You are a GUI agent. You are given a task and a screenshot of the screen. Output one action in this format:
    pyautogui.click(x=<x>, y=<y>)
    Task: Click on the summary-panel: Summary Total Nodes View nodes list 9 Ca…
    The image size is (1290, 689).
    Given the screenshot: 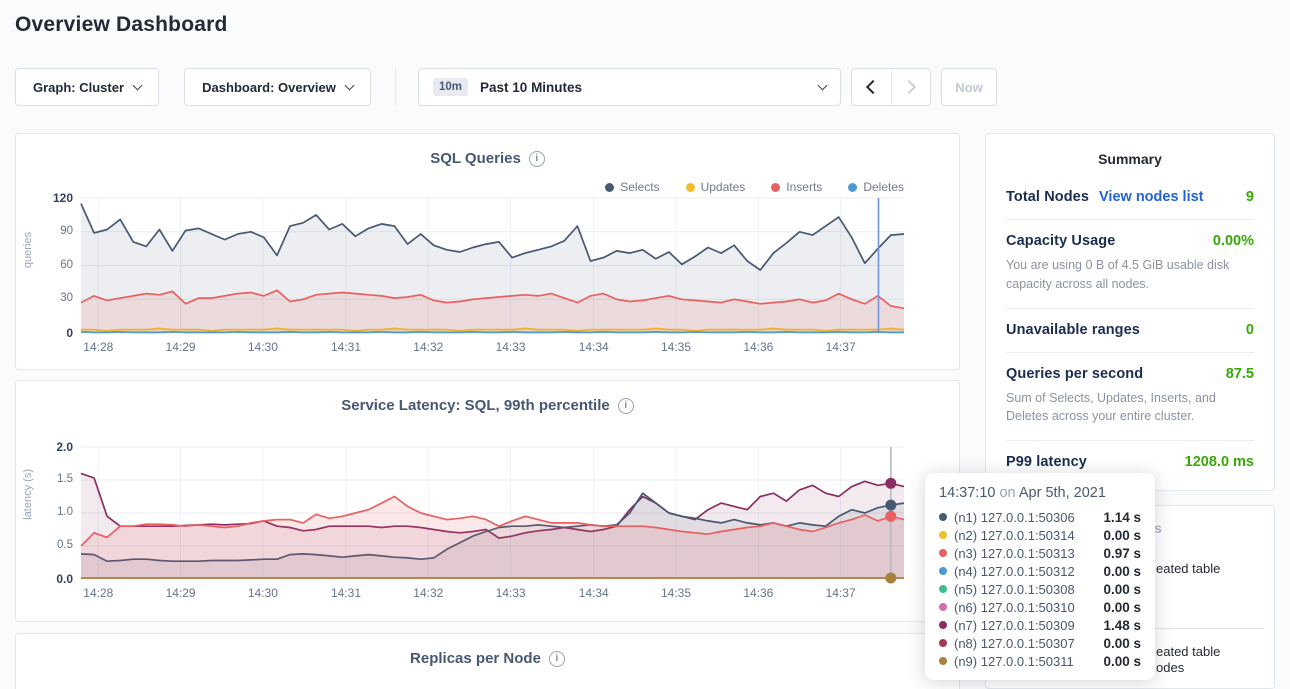 What is the action you would take?
    pyautogui.click(x=1130, y=312)
    